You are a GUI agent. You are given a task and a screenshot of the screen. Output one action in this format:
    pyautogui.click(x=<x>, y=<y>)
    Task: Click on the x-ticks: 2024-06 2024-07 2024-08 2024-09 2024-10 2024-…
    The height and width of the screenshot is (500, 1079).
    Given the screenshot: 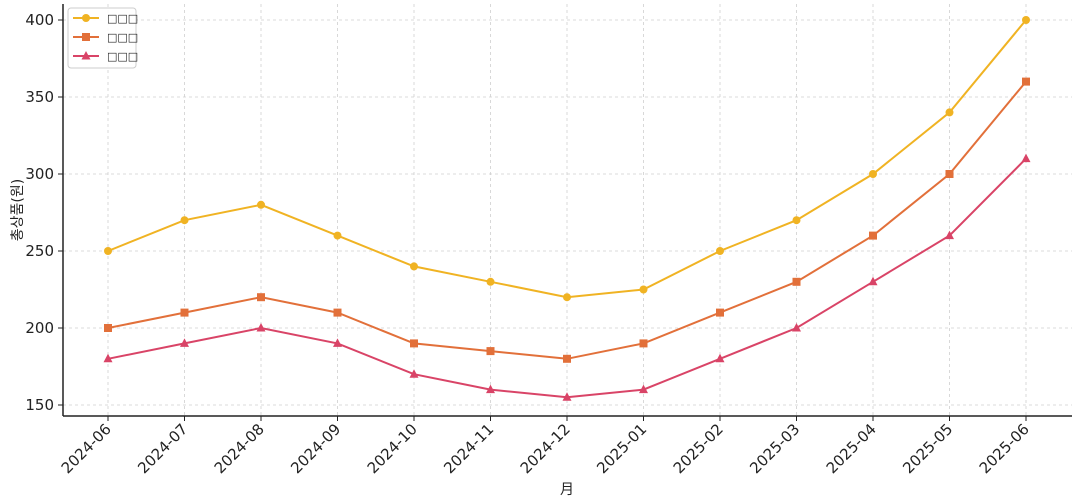 What is the action you would take?
    pyautogui.click(x=545, y=446)
    